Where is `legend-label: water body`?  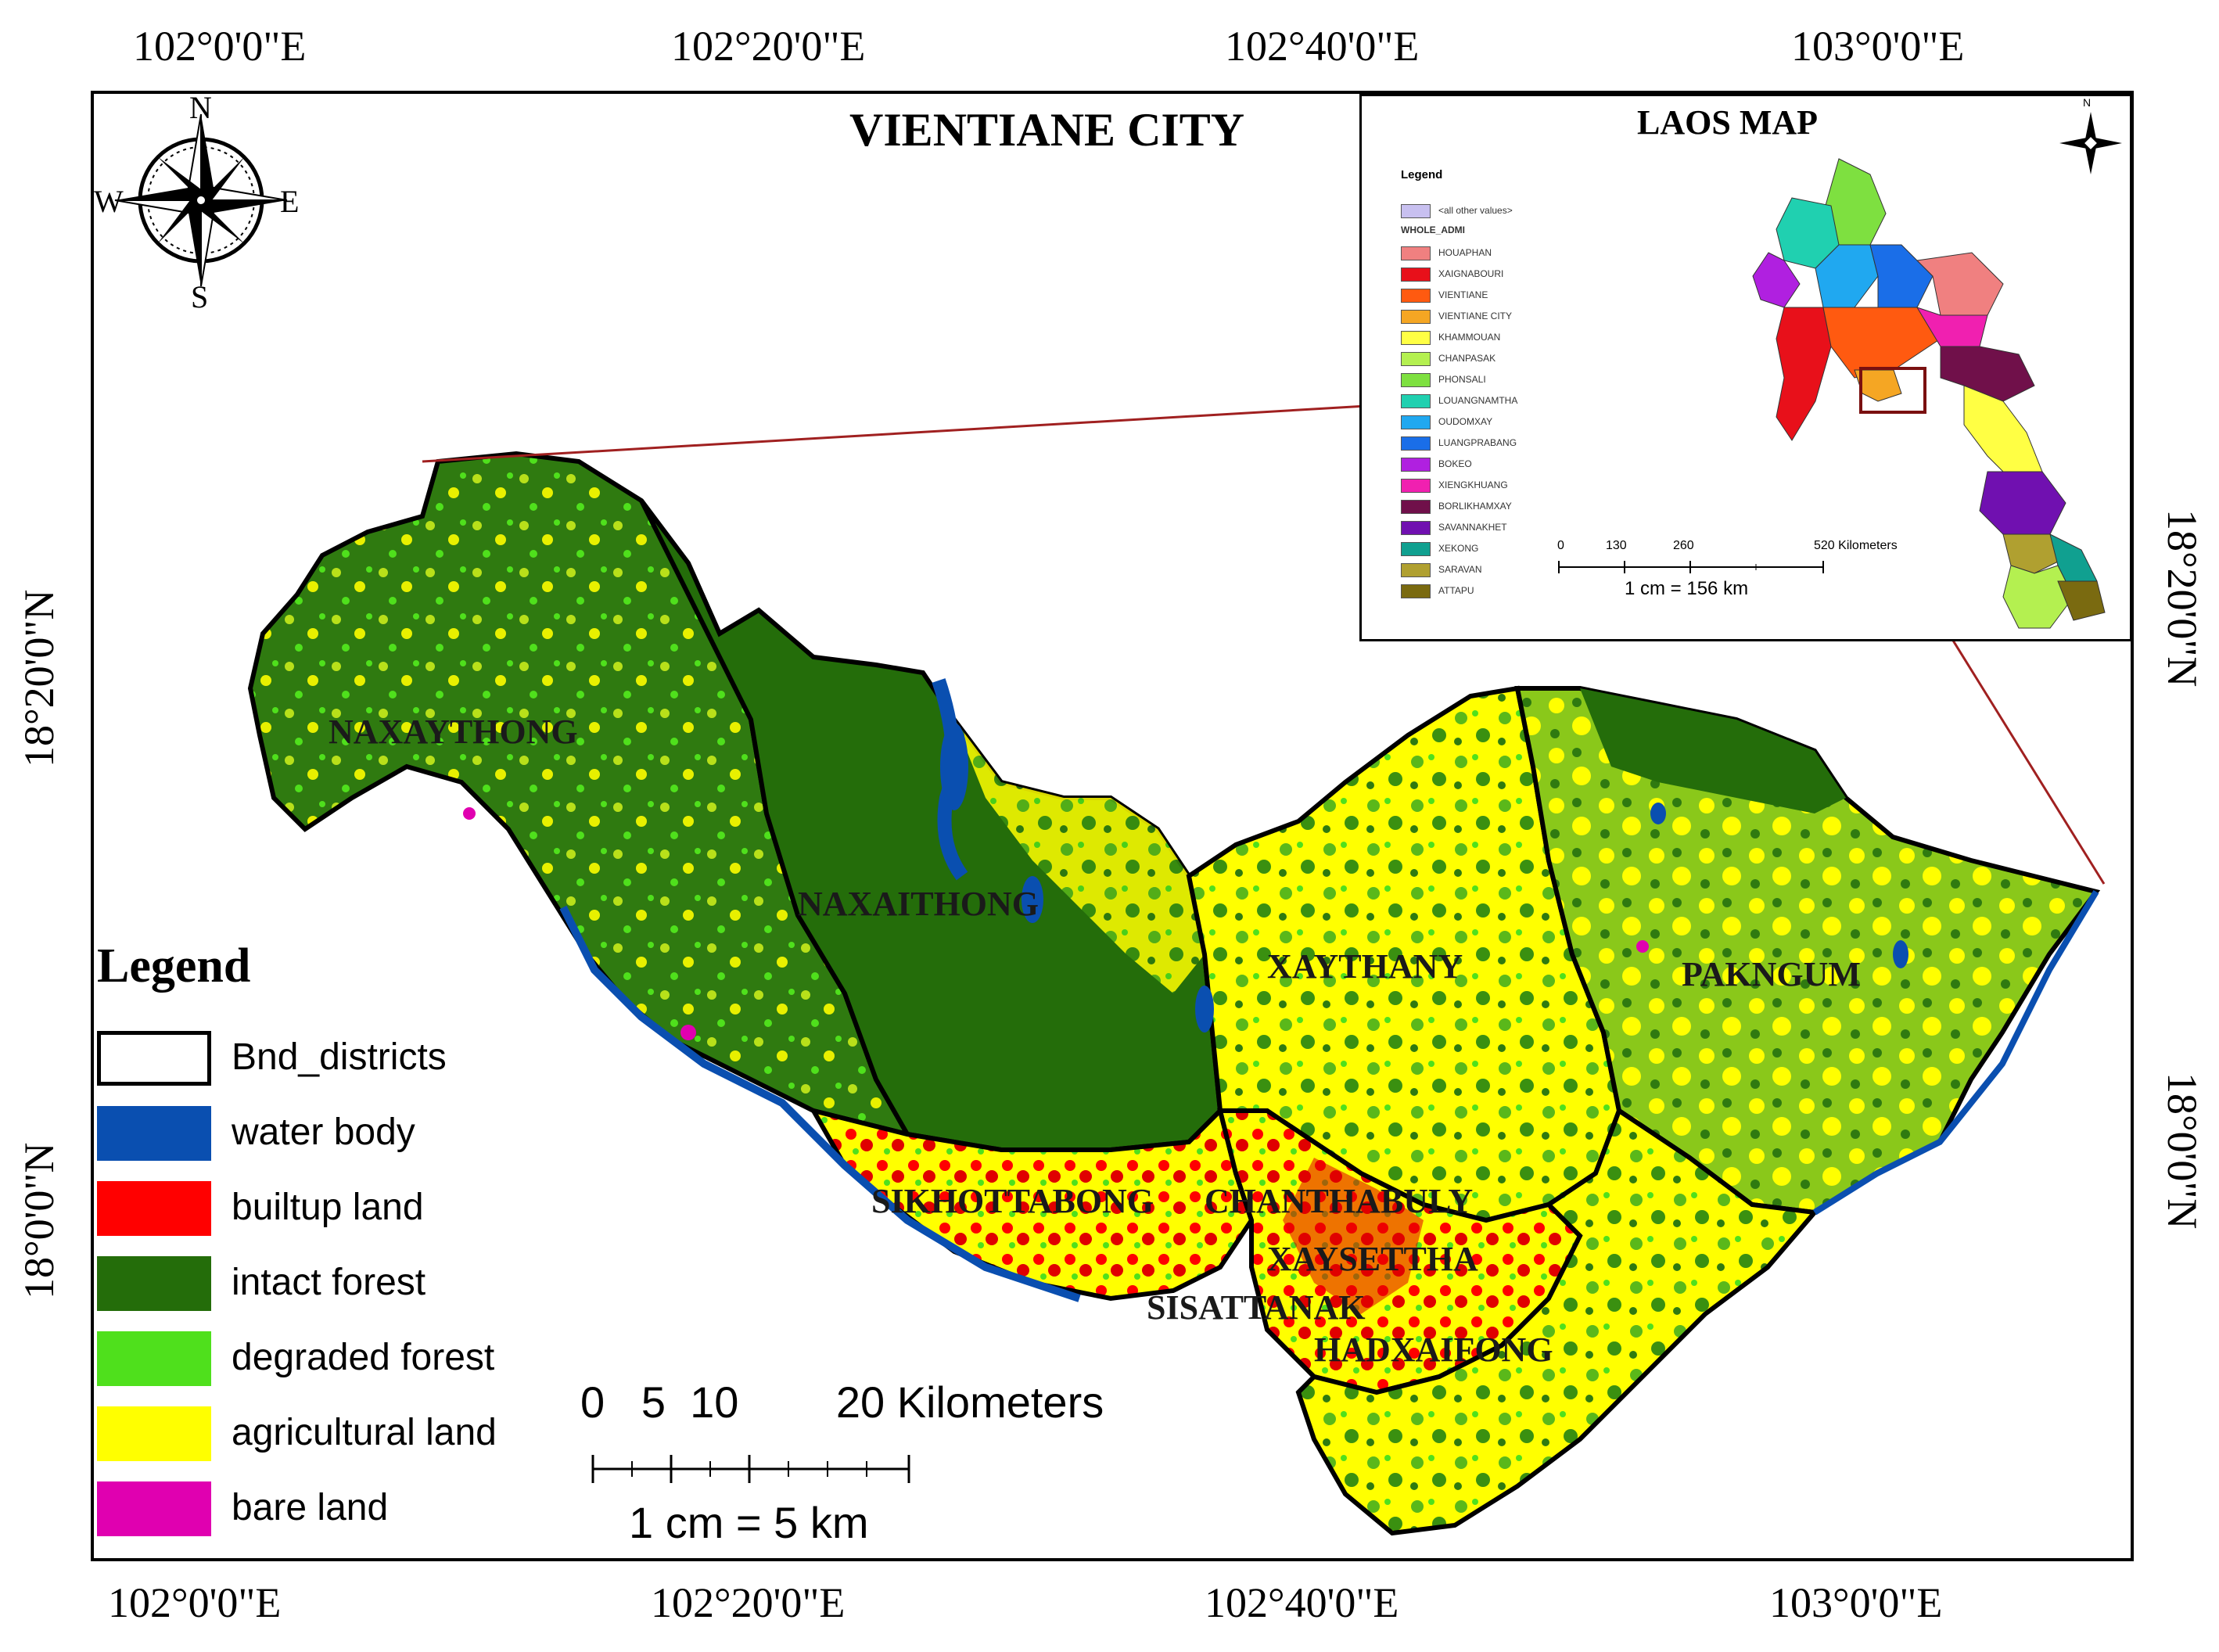 legend-label: water body is located at coordinates (323, 1132).